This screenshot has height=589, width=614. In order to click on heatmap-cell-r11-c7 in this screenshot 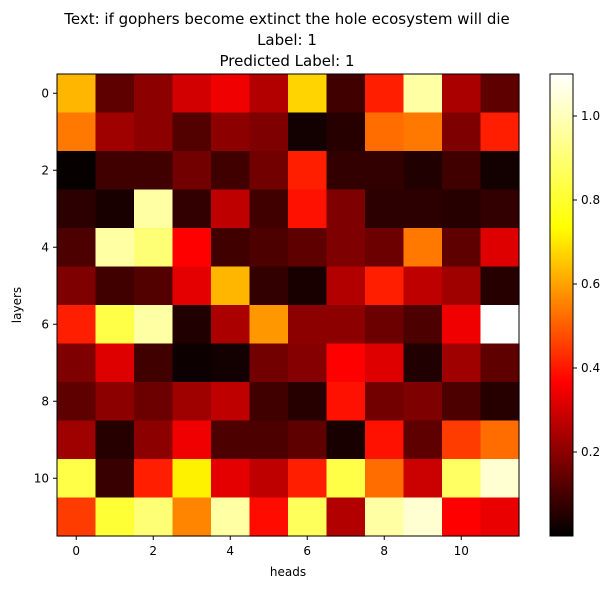, I will do `click(346, 517)`.